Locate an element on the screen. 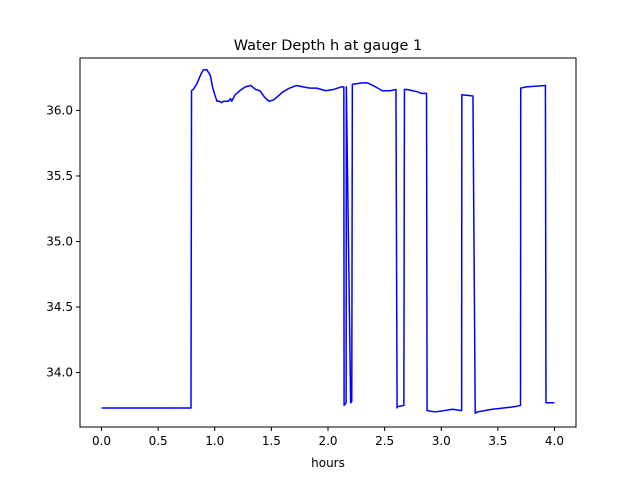  x-tick-label: 3.5 is located at coordinates (497, 441).